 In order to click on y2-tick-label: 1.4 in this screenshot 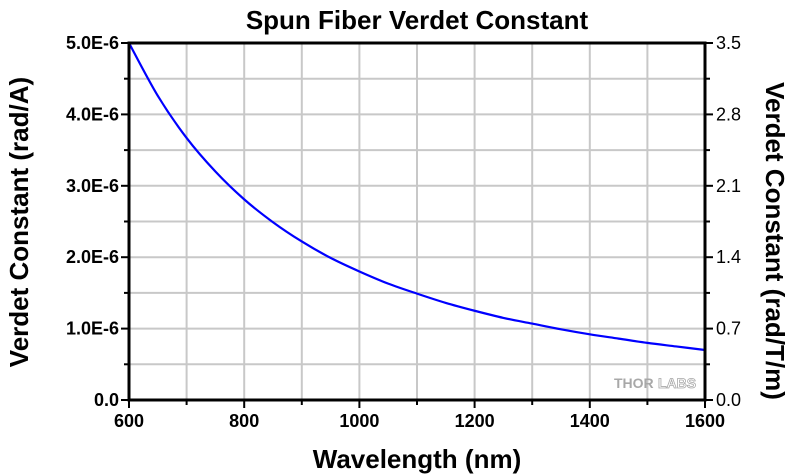, I will do `click(728, 257)`.